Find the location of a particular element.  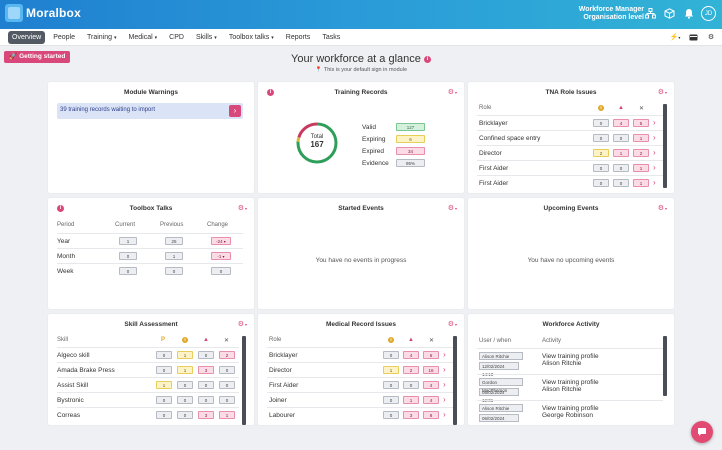

change-cell: -24 ▾ is located at coordinates (221, 241).